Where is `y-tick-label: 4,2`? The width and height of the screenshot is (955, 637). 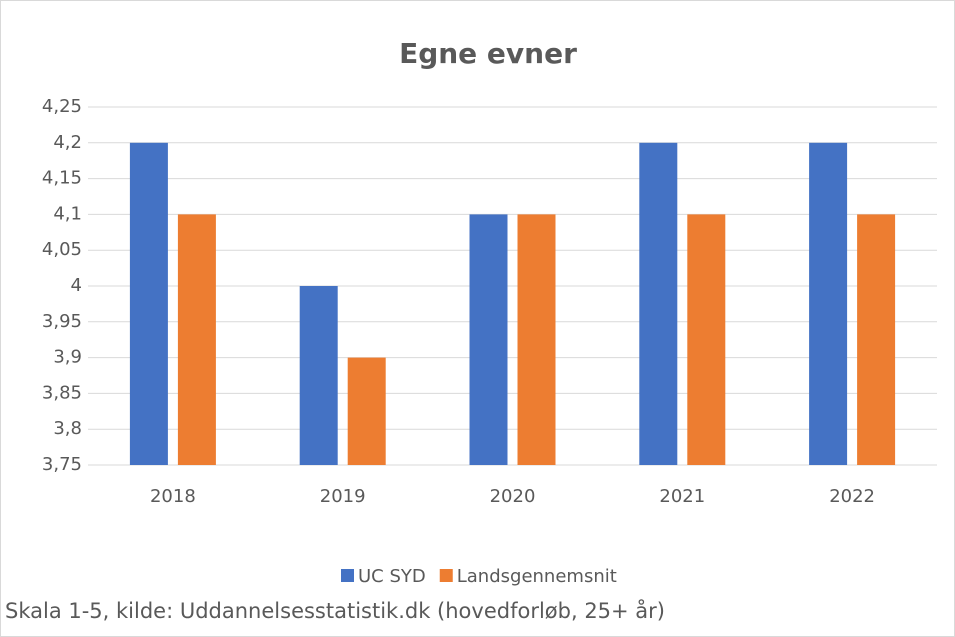
y-tick-label: 4,2 is located at coordinates (67, 142).